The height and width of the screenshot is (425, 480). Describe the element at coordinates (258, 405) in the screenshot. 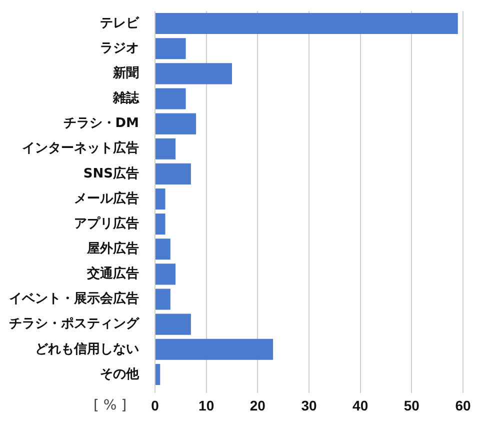

I see `x-tick-label: 20` at that location.